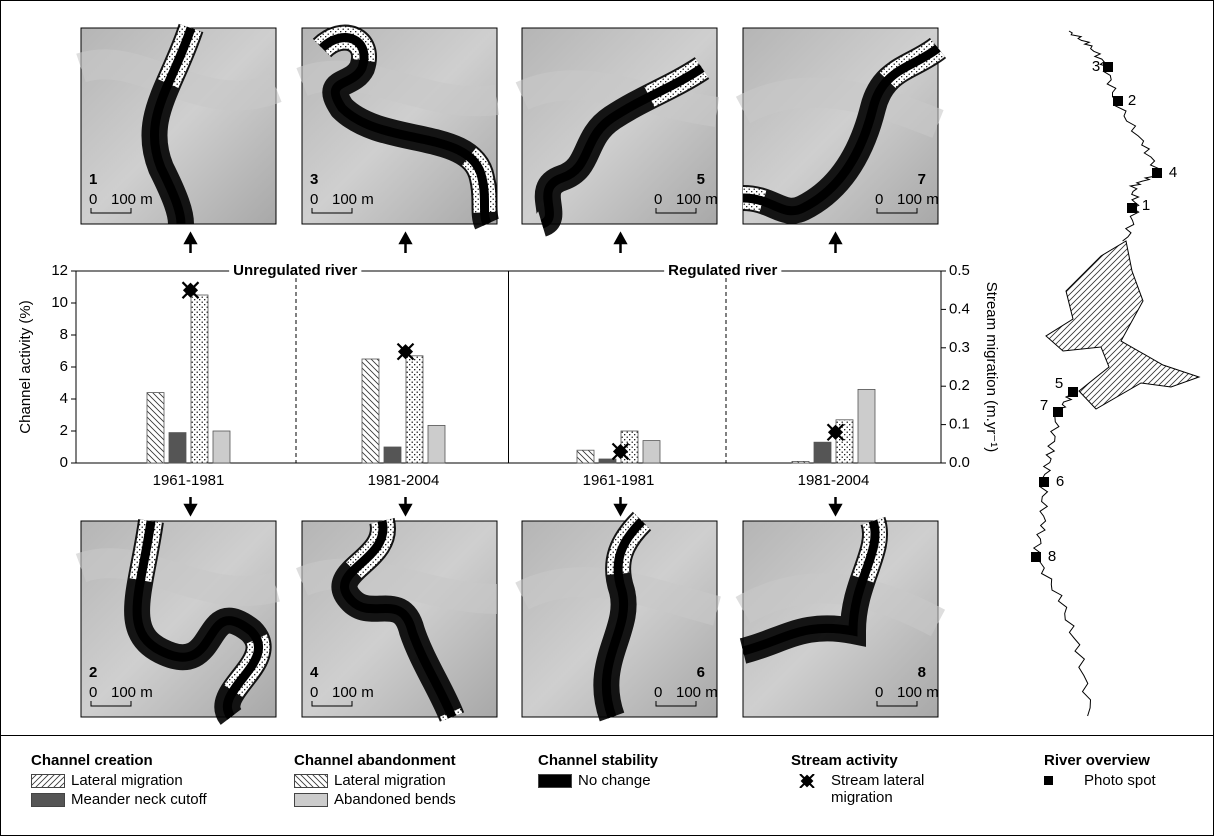  I want to click on legend-label: Stream lateral migration, so click(878, 789).